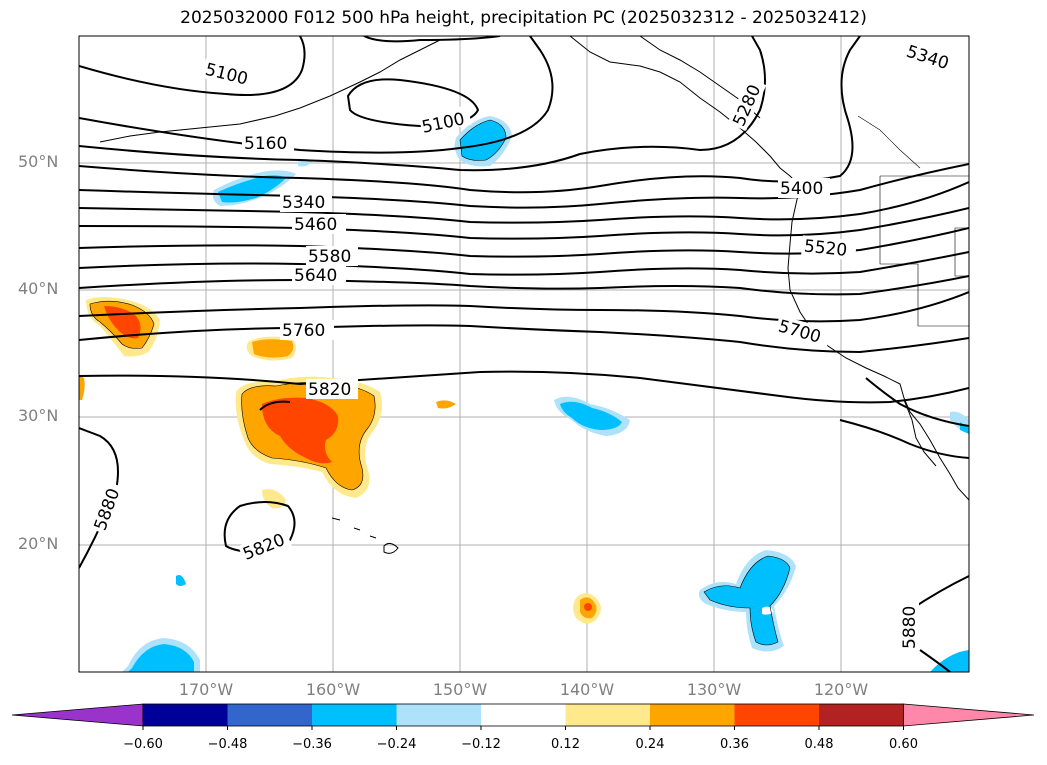  What do you see at coordinates (265, 144) in the screenshot?
I see `contour-label: 5160` at bounding box center [265, 144].